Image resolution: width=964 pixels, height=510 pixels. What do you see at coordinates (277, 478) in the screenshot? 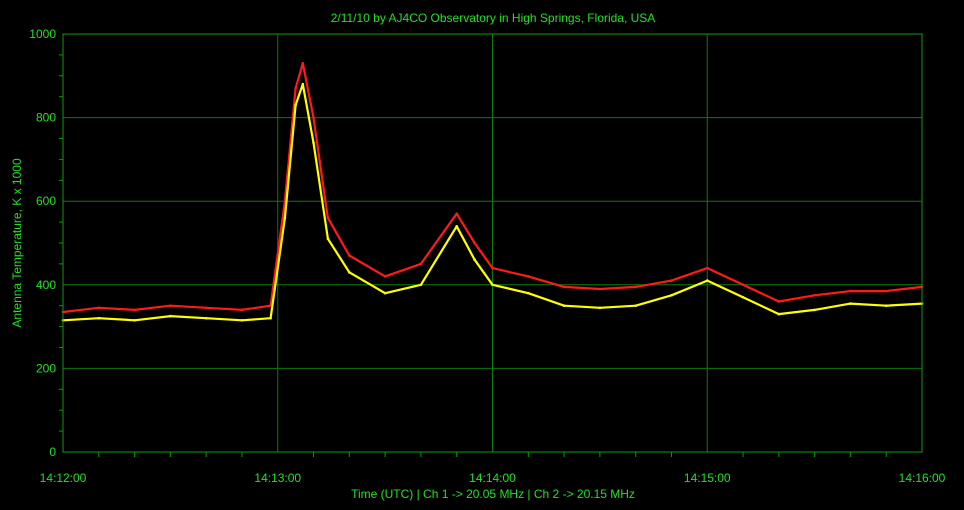
I see `x-tick-label: 14:13:00` at bounding box center [277, 478].